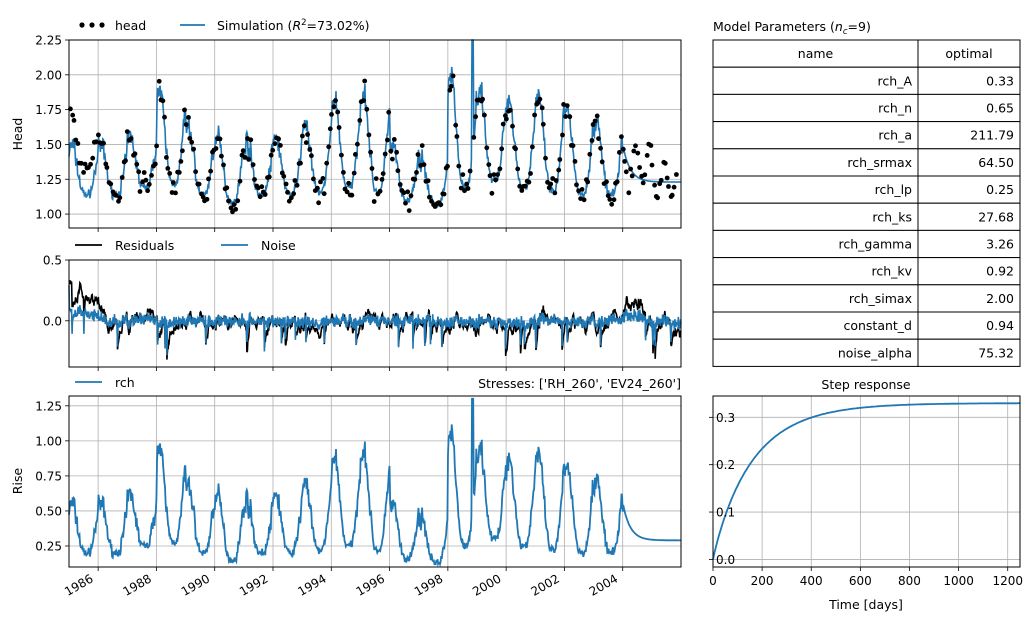 The height and width of the screenshot is (619, 1033). What do you see at coordinates (958, 581) in the screenshot?
I see `x-tick-label: 1000` at bounding box center [958, 581].